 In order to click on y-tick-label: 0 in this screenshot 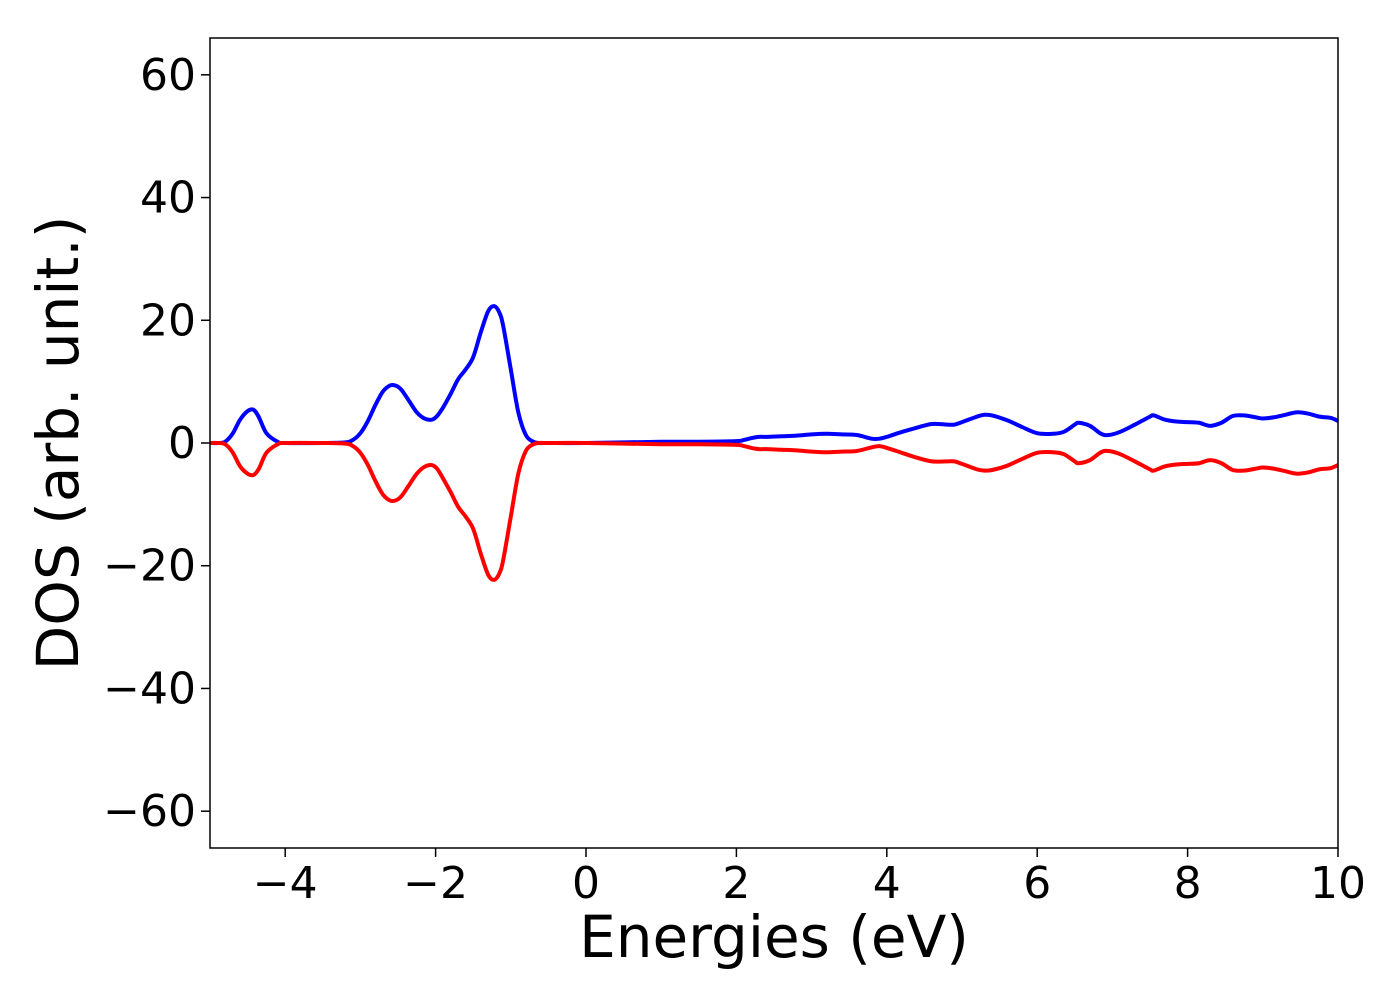, I will do `click(182, 443)`.